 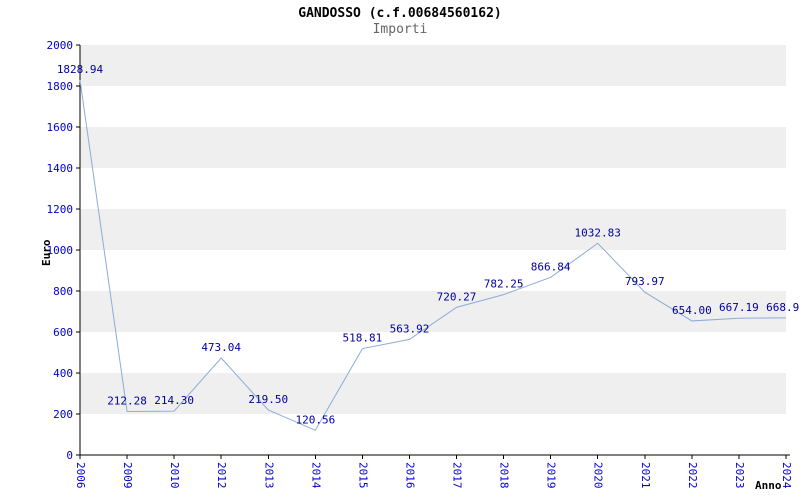 I want to click on y-tick-label: 1600, so click(x=60, y=127).